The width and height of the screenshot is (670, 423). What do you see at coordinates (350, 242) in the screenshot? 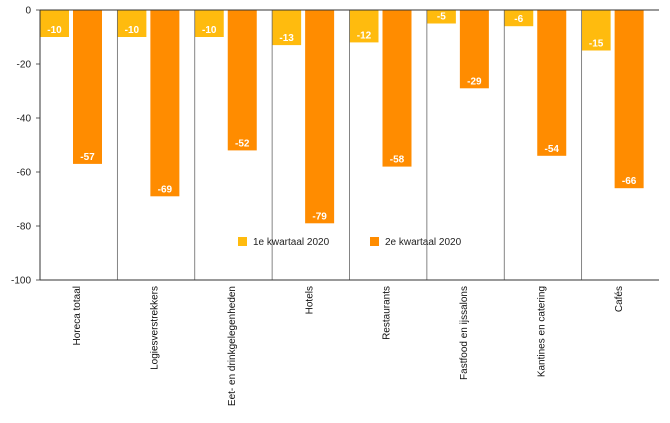
I see `legend: 1e kwartaal 2020 2e kwartaal 2020` at bounding box center [350, 242].